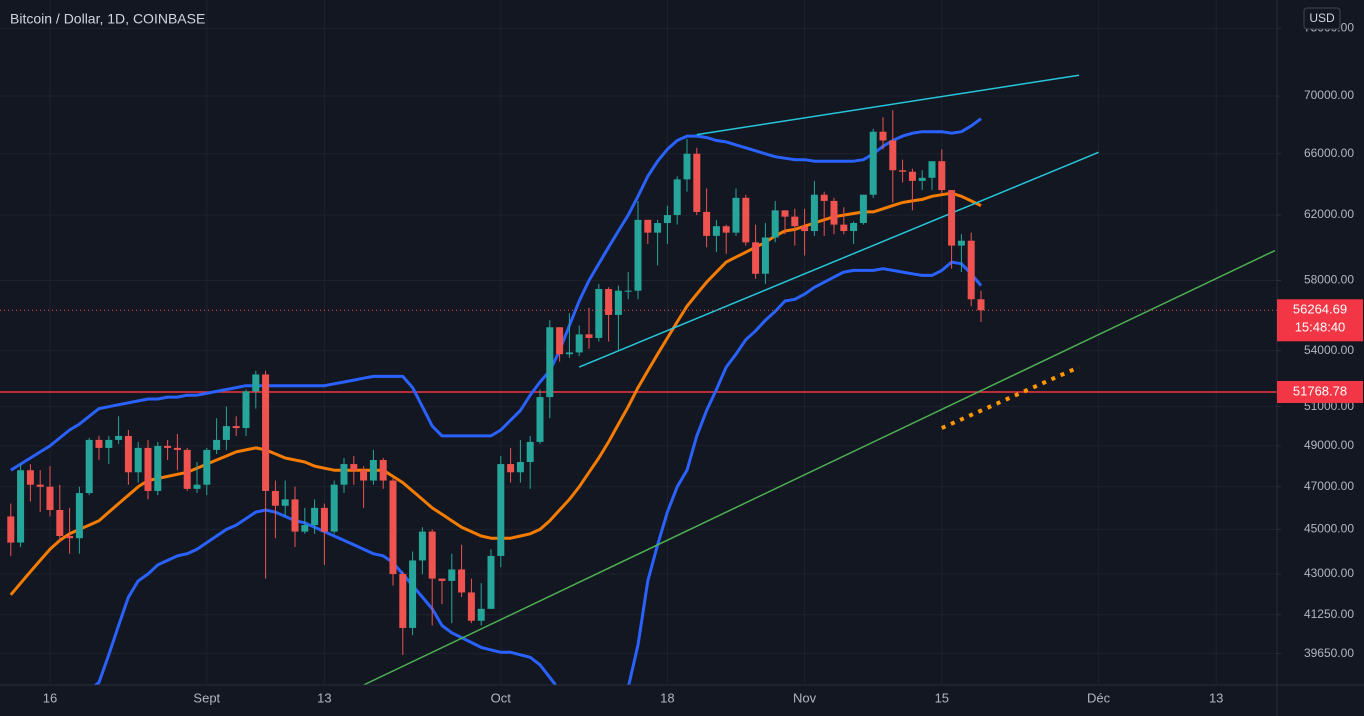  What do you see at coordinates (1329, 529) in the screenshot?
I see `y-tick-label: 45000.00` at bounding box center [1329, 529].